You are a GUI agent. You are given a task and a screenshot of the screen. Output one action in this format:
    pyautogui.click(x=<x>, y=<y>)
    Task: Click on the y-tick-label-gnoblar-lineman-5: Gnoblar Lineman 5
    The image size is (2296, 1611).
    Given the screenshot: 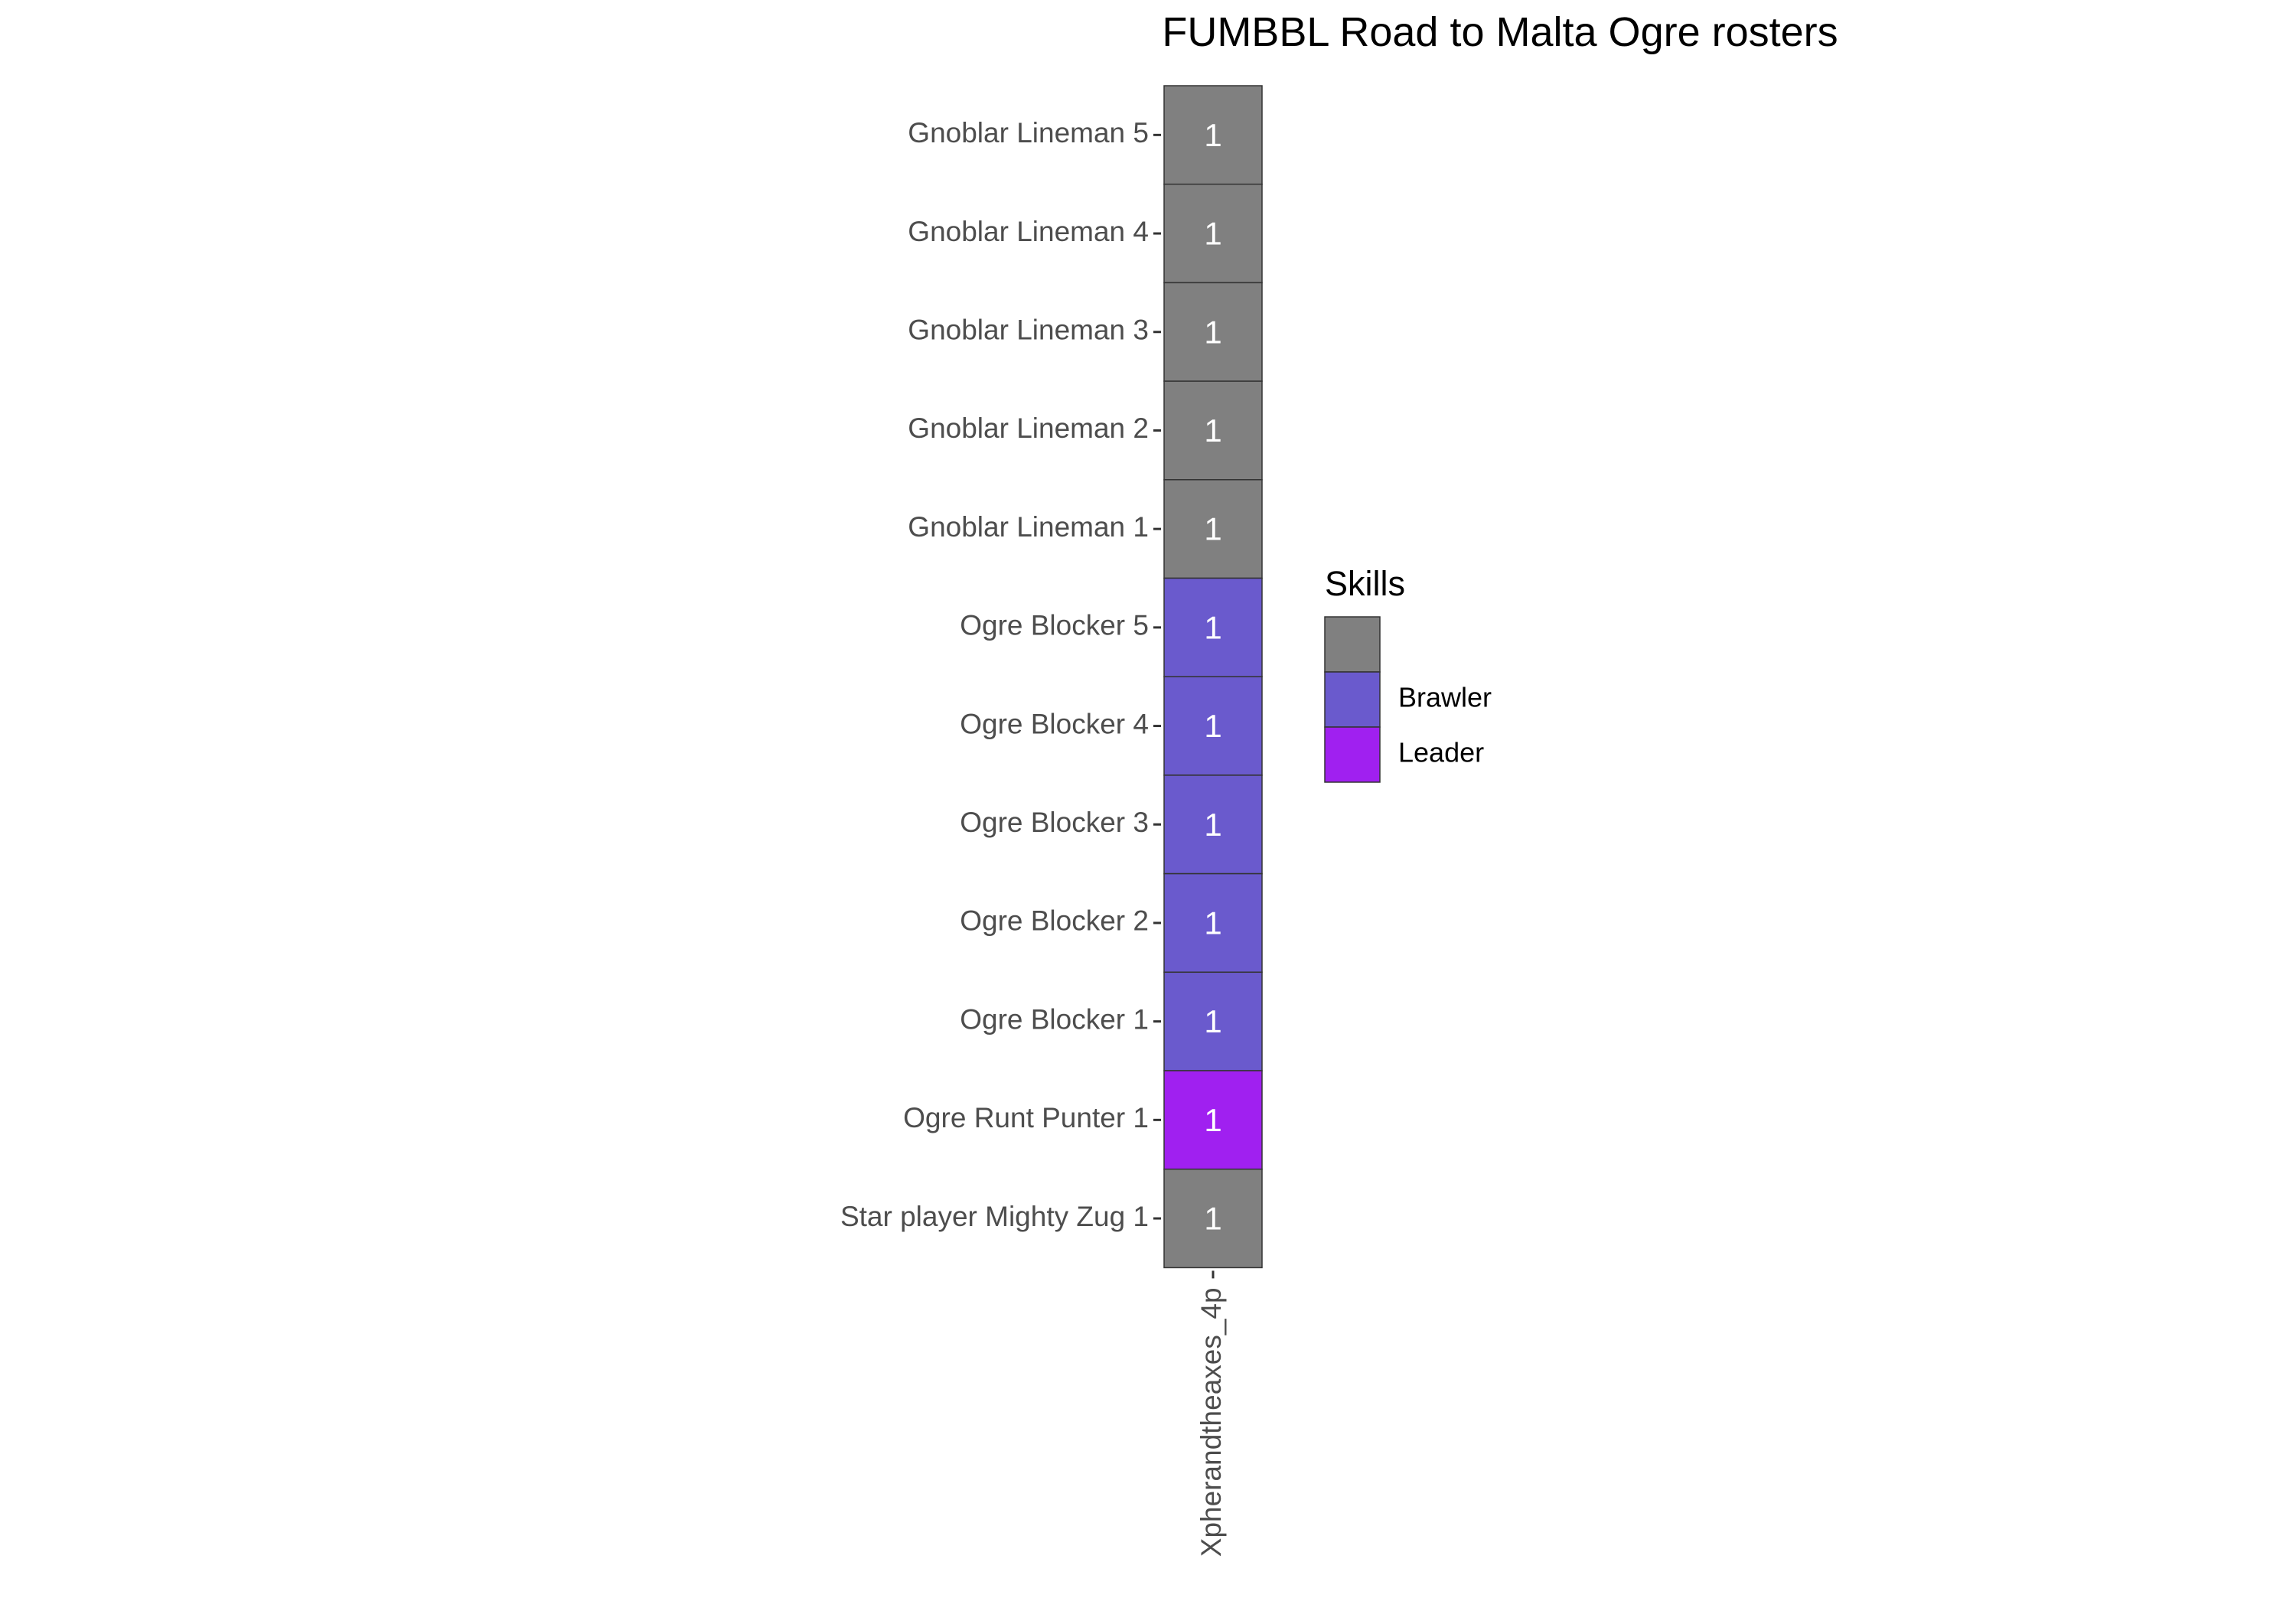 What is the action you would take?
    pyautogui.click(x=1028, y=132)
    